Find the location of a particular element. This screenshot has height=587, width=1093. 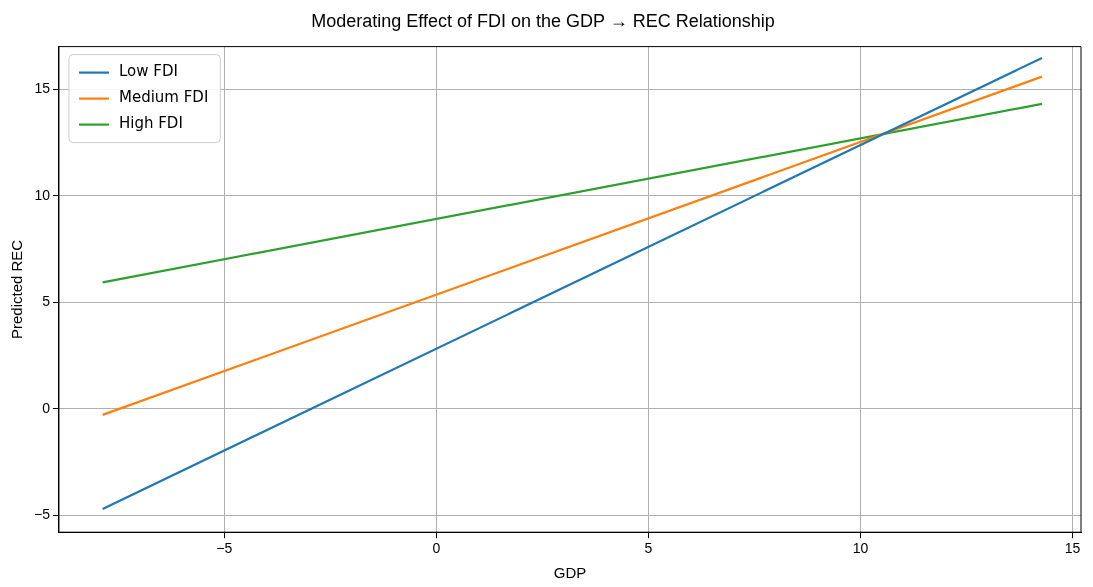

y-tick-label: 15 is located at coordinates (42, 88).